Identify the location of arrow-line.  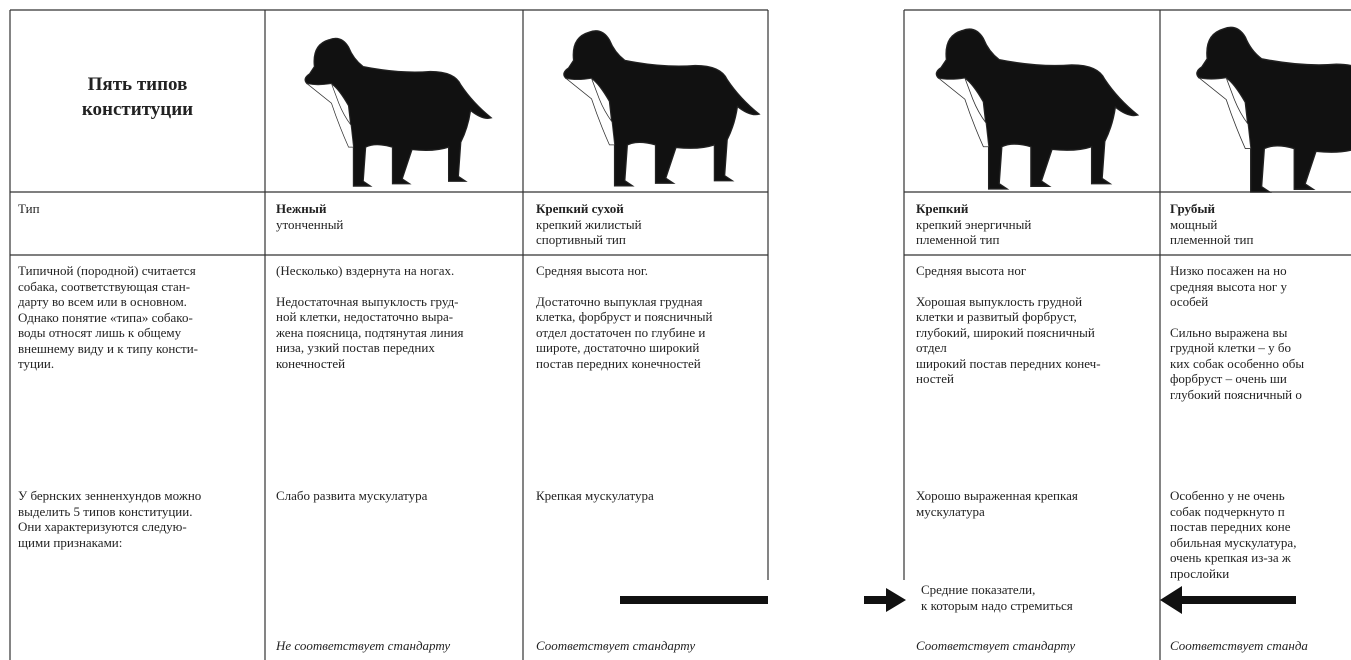
(694, 600).